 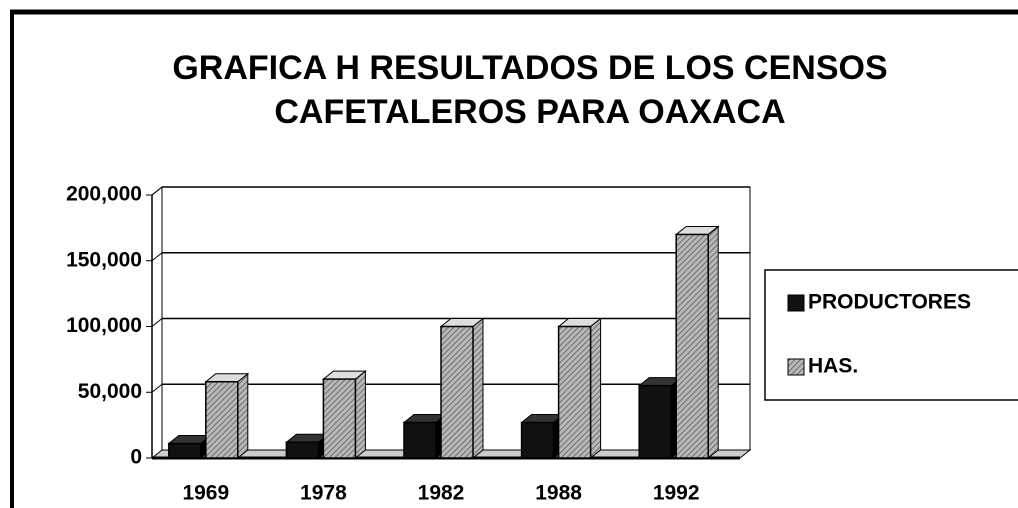 What do you see at coordinates (889, 302) in the screenshot?
I see `legend-label: PRODUCTORES` at bounding box center [889, 302].